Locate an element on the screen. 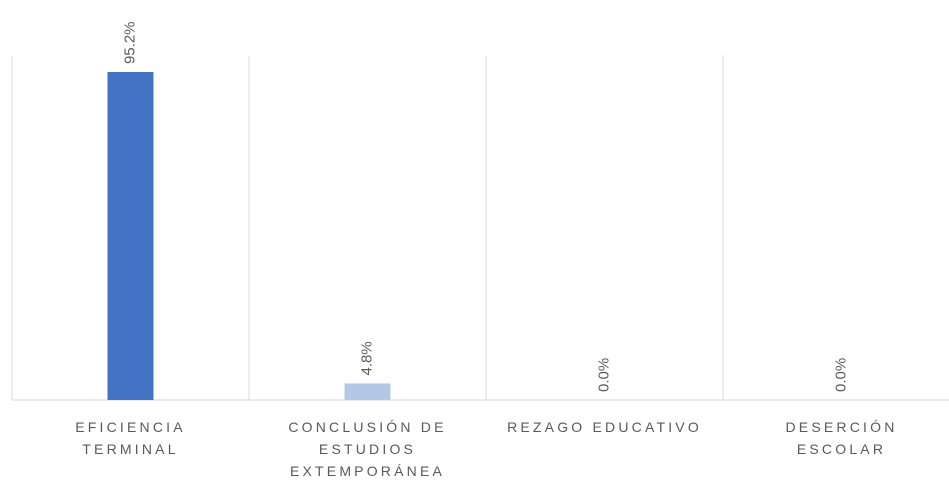 The image size is (949, 487). x-tick-label: CONCLUSIÓN DE ESTUDIOS EXTEMPORÁNEA is located at coordinates (367, 449).